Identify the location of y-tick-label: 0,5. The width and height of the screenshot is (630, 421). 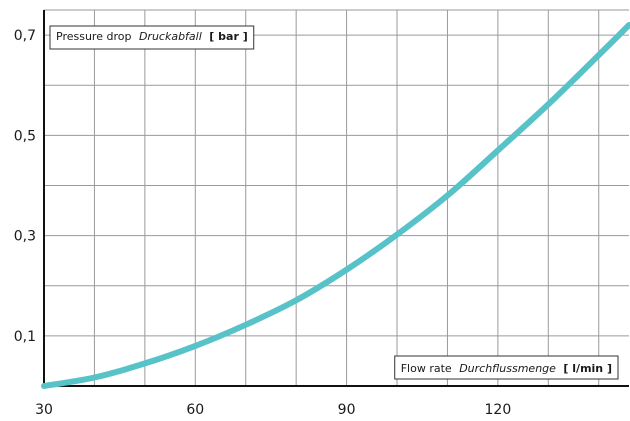
(25, 136).